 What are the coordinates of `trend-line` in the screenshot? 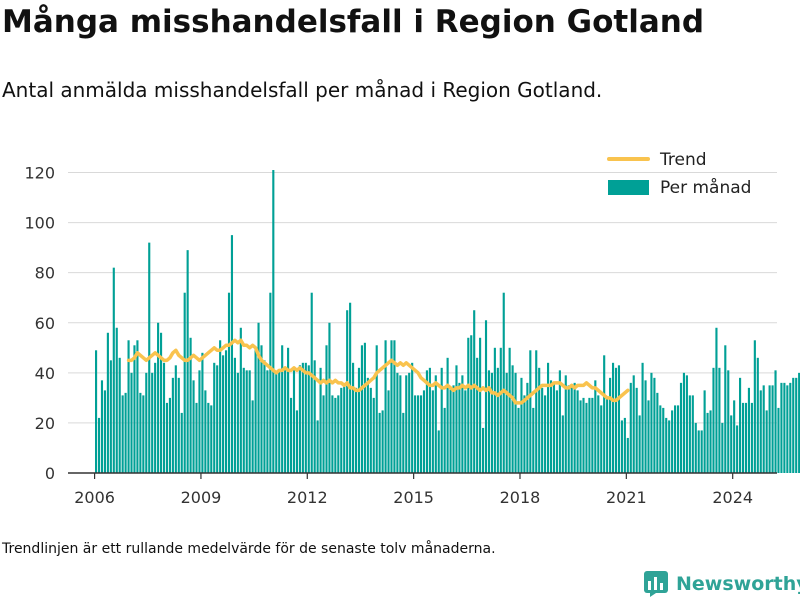 It's located at (378, 371).